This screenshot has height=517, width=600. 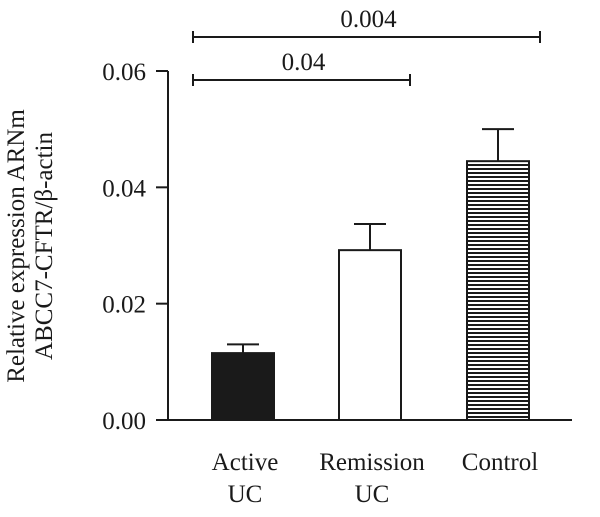 I want to click on significance-label-0: 0.04, so click(x=304, y=62).